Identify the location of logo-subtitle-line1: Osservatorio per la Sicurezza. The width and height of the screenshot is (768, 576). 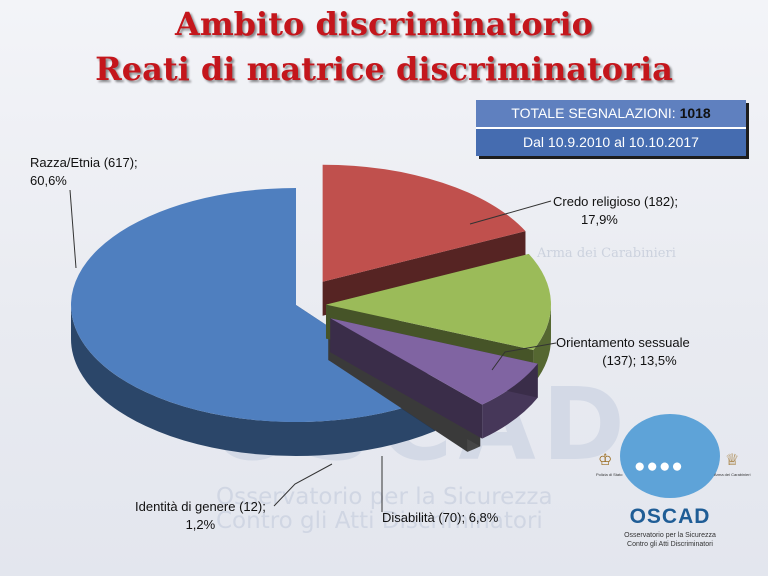
(670, 535).